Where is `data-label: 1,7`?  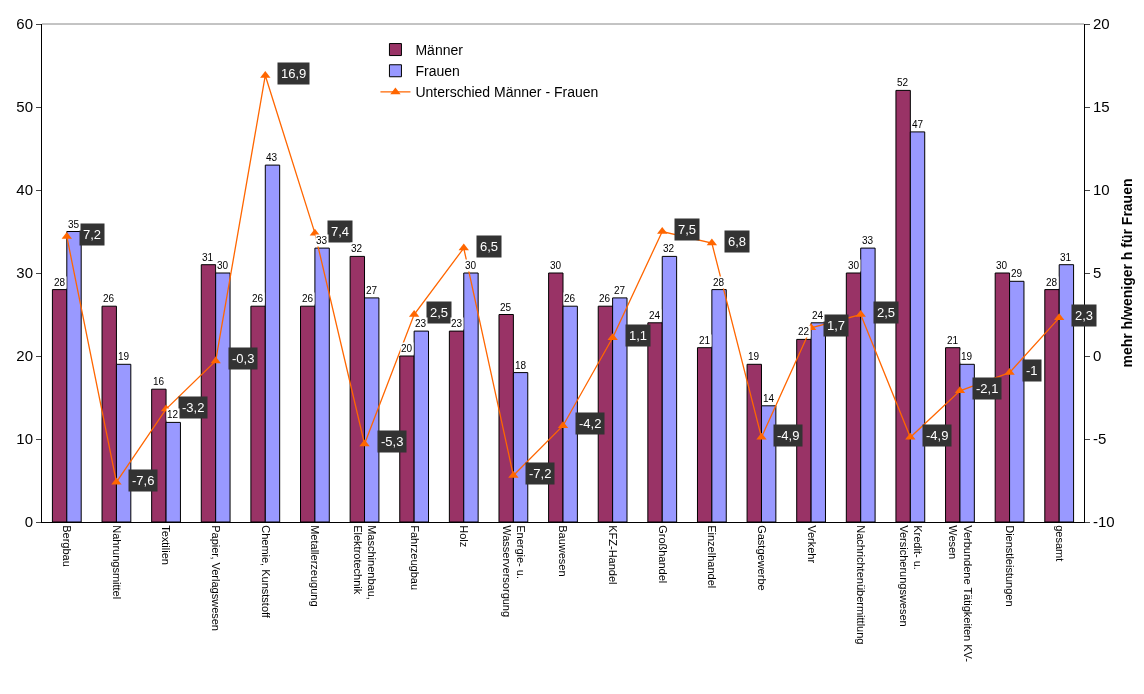
data-label: 1,7 is located at coordinates (836, 325).